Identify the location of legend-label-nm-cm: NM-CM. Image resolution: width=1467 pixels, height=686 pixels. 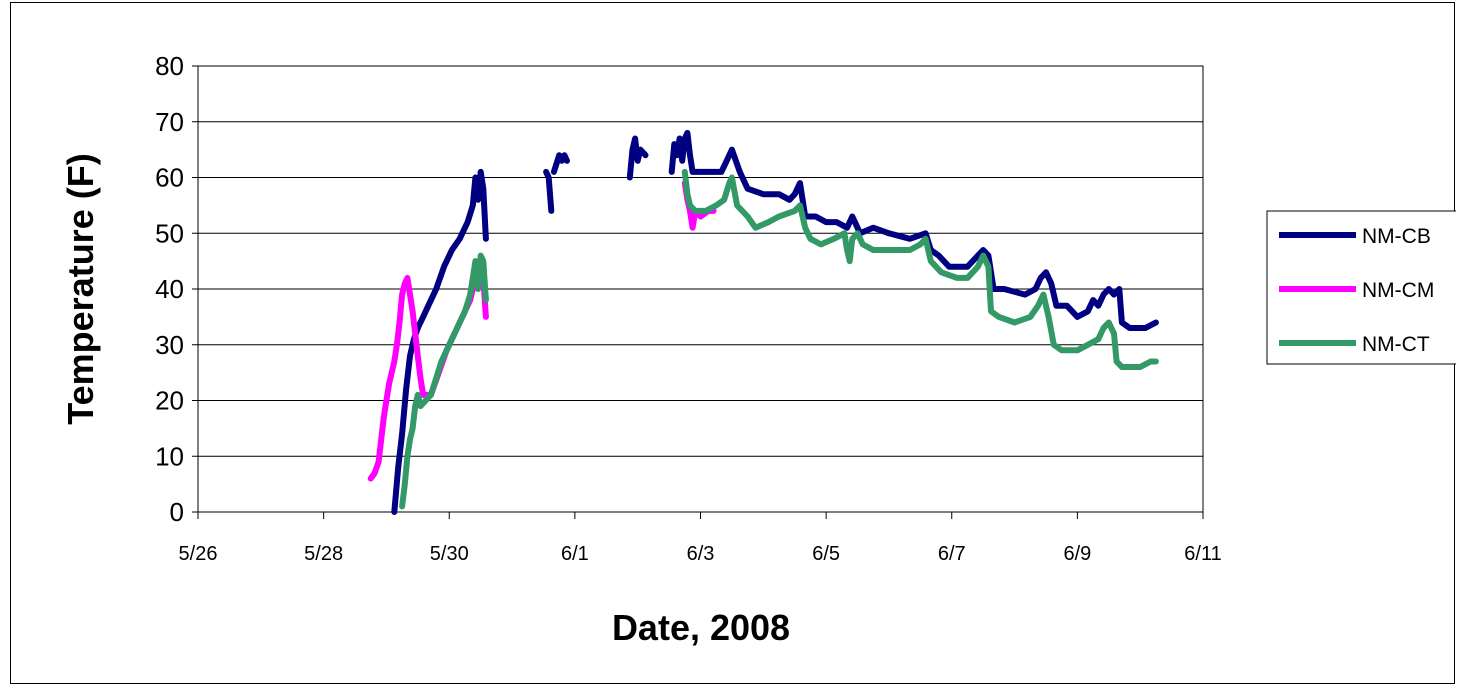
(1398, 290).